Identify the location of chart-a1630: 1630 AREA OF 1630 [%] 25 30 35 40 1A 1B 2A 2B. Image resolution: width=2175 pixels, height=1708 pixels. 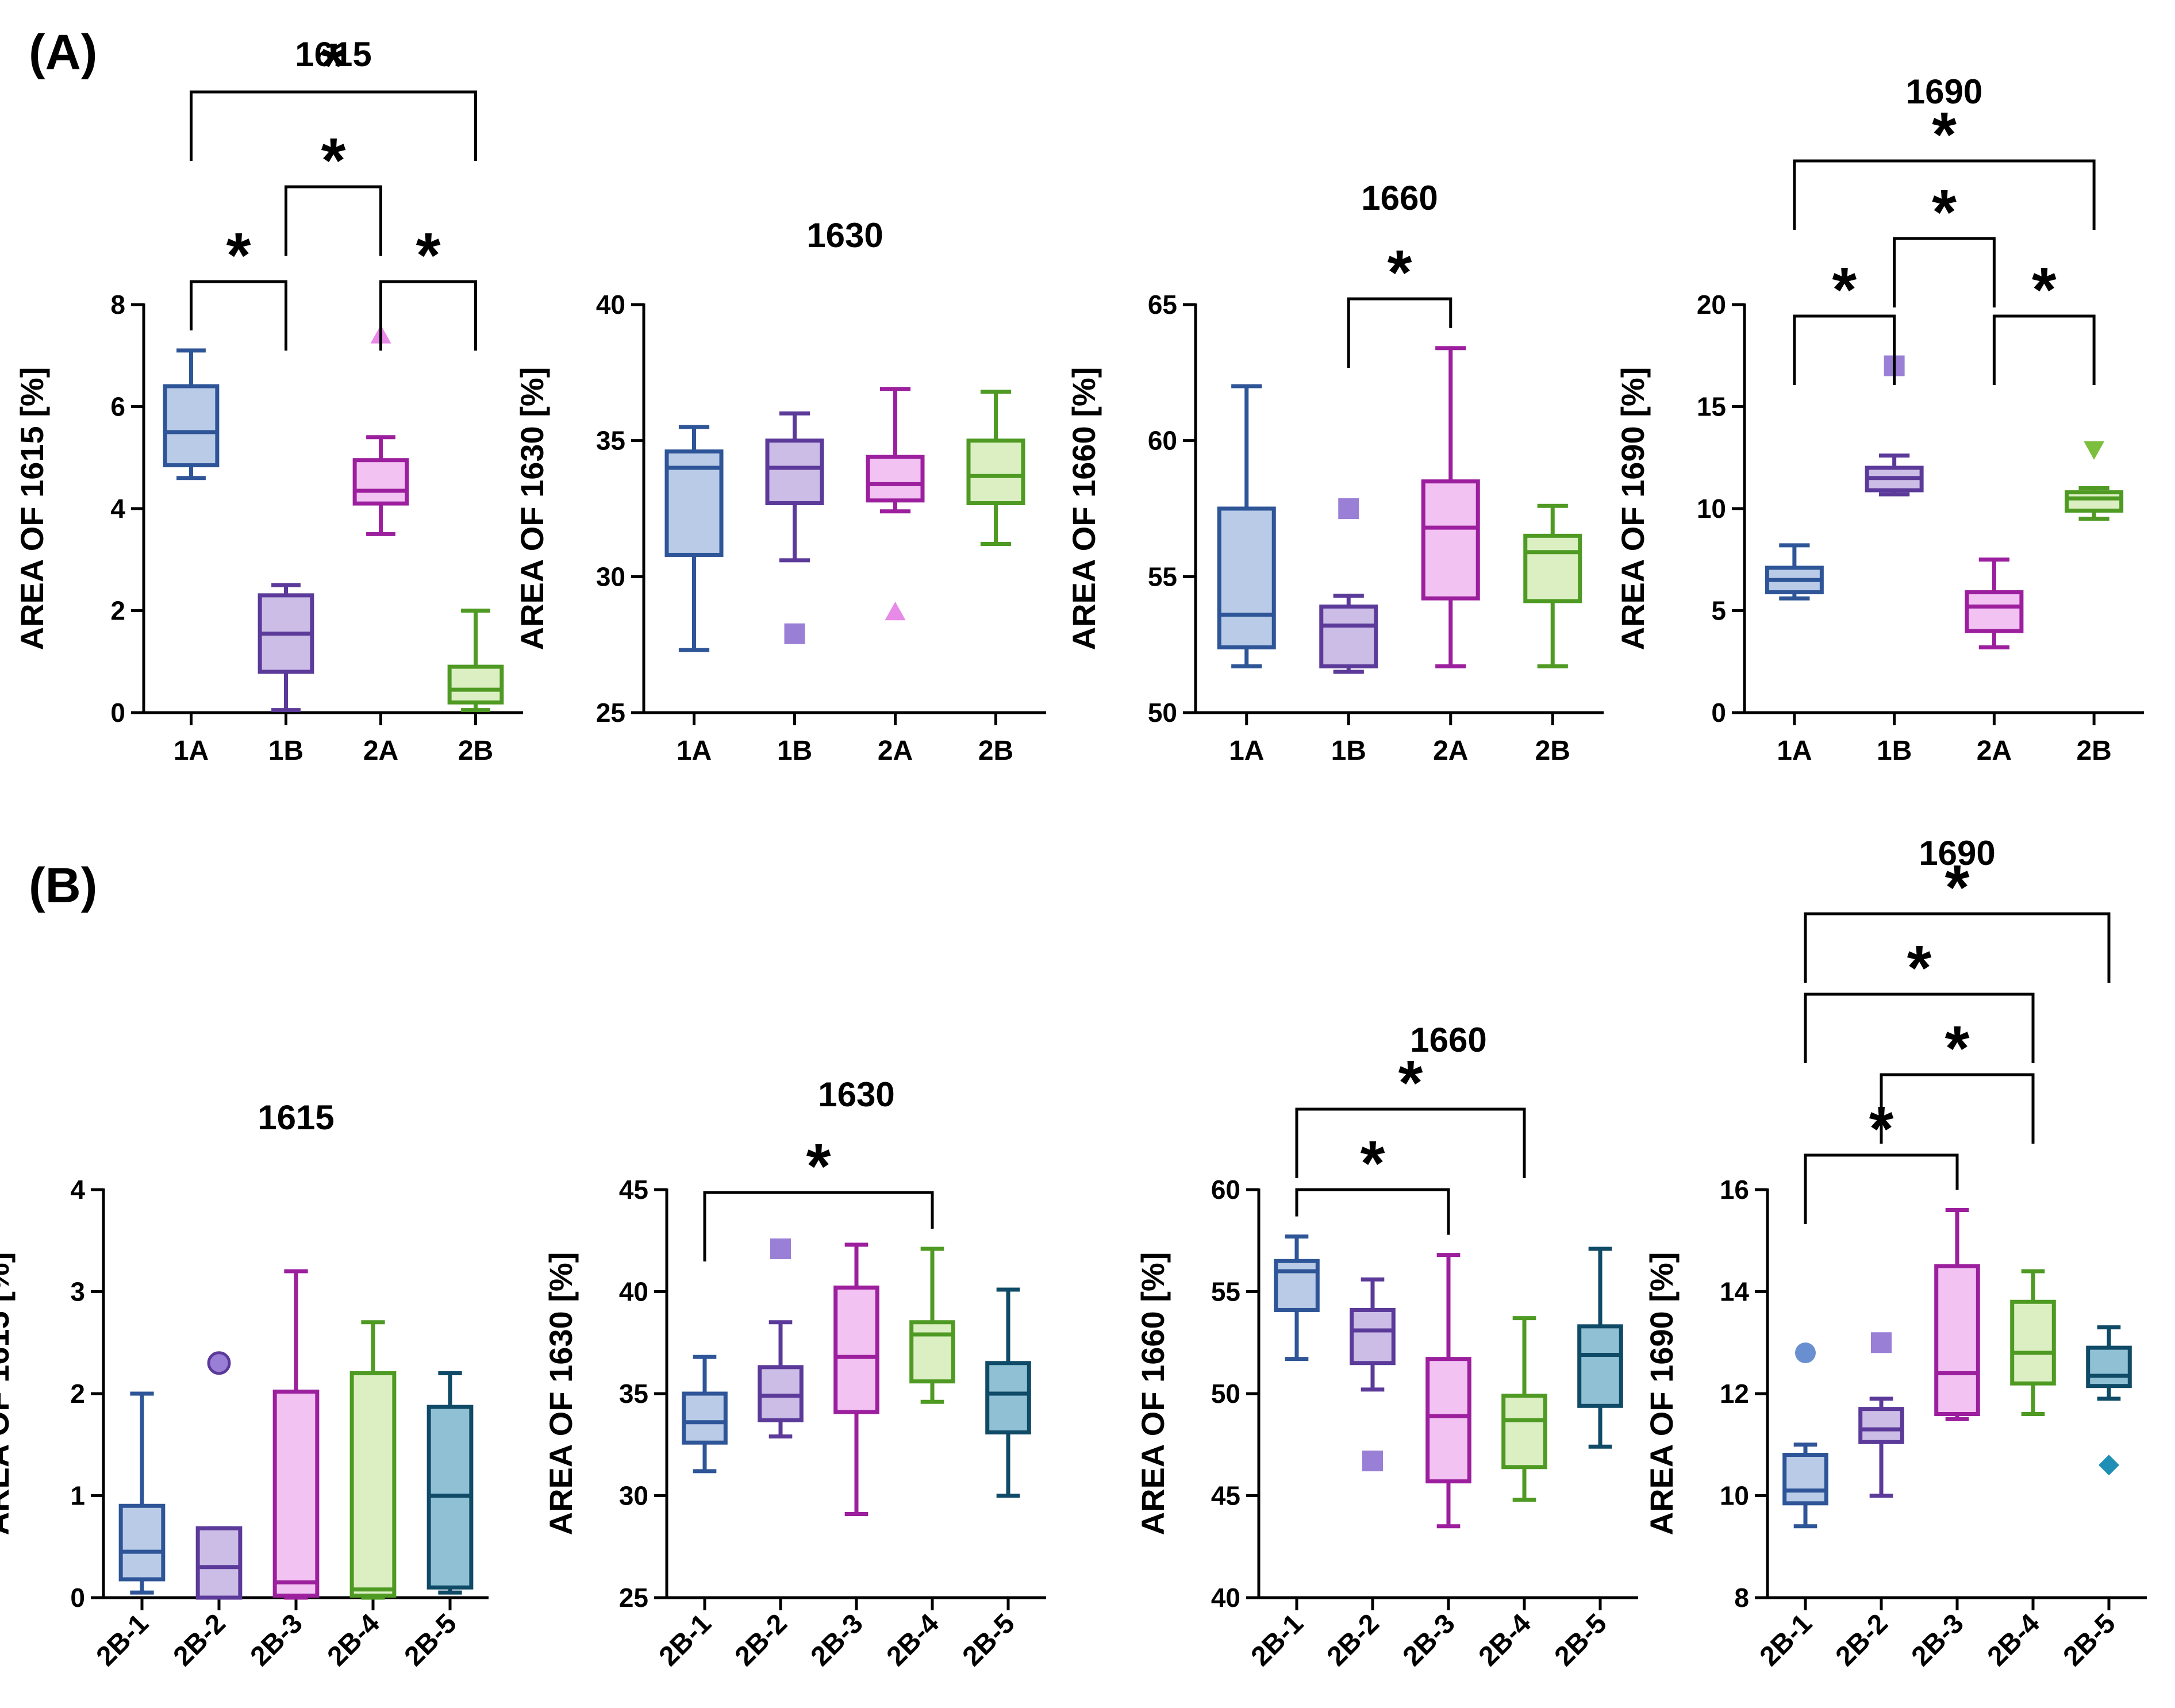
(780, 491).